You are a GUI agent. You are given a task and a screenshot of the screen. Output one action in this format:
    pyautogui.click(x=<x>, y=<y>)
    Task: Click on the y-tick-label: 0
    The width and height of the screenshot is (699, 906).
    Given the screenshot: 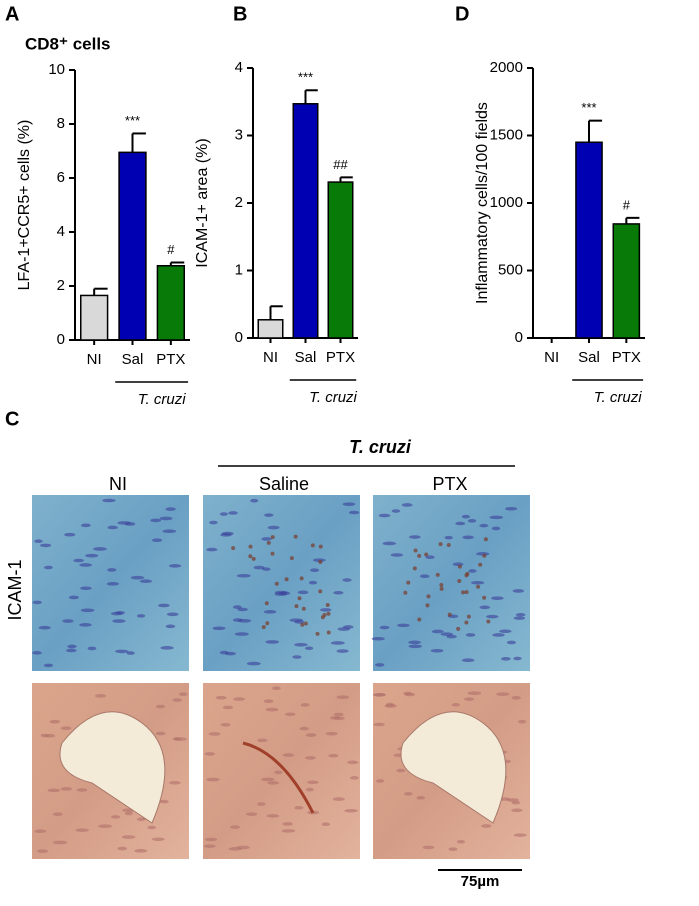 What is the action you would take?
    pyautogui.click(x=519, y=337)
    